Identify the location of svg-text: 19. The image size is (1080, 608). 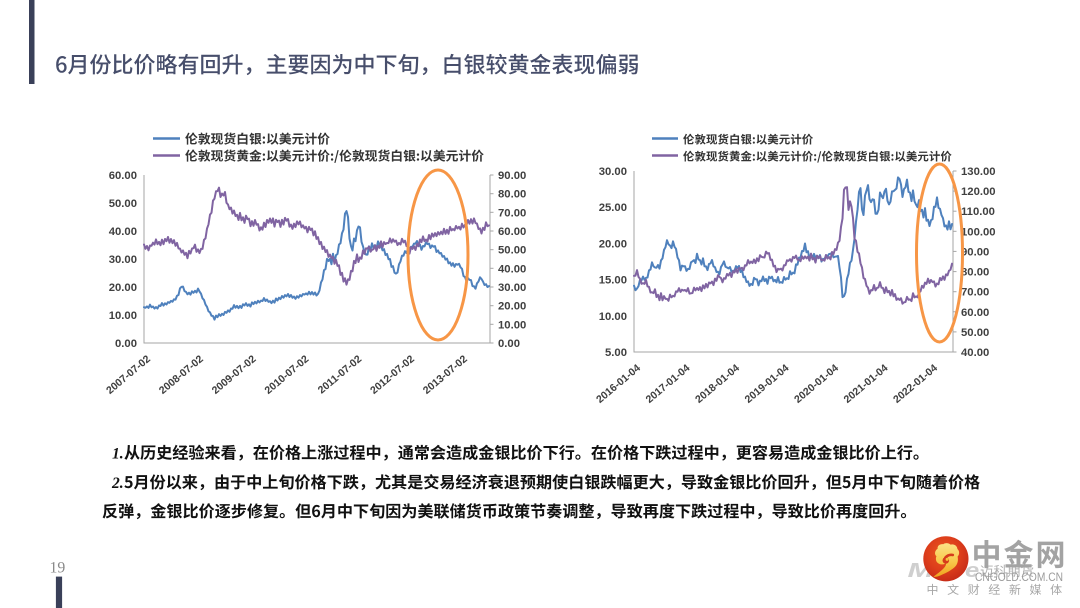
(58, 568).